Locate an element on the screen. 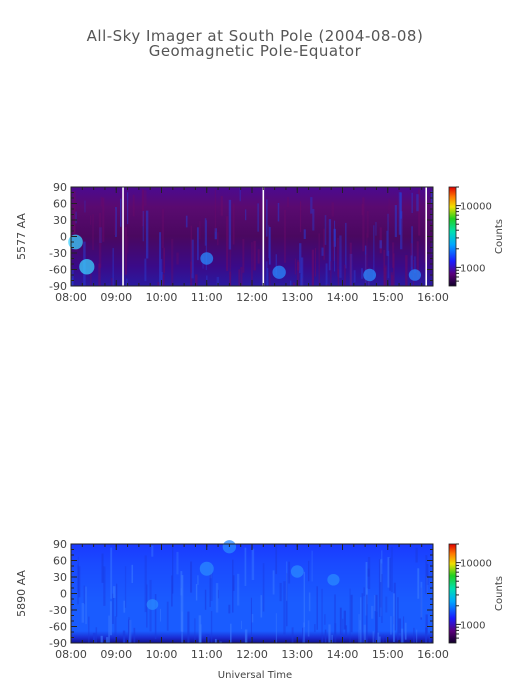  x-tick-label: 16:00 is located at coordinates (433, 297).